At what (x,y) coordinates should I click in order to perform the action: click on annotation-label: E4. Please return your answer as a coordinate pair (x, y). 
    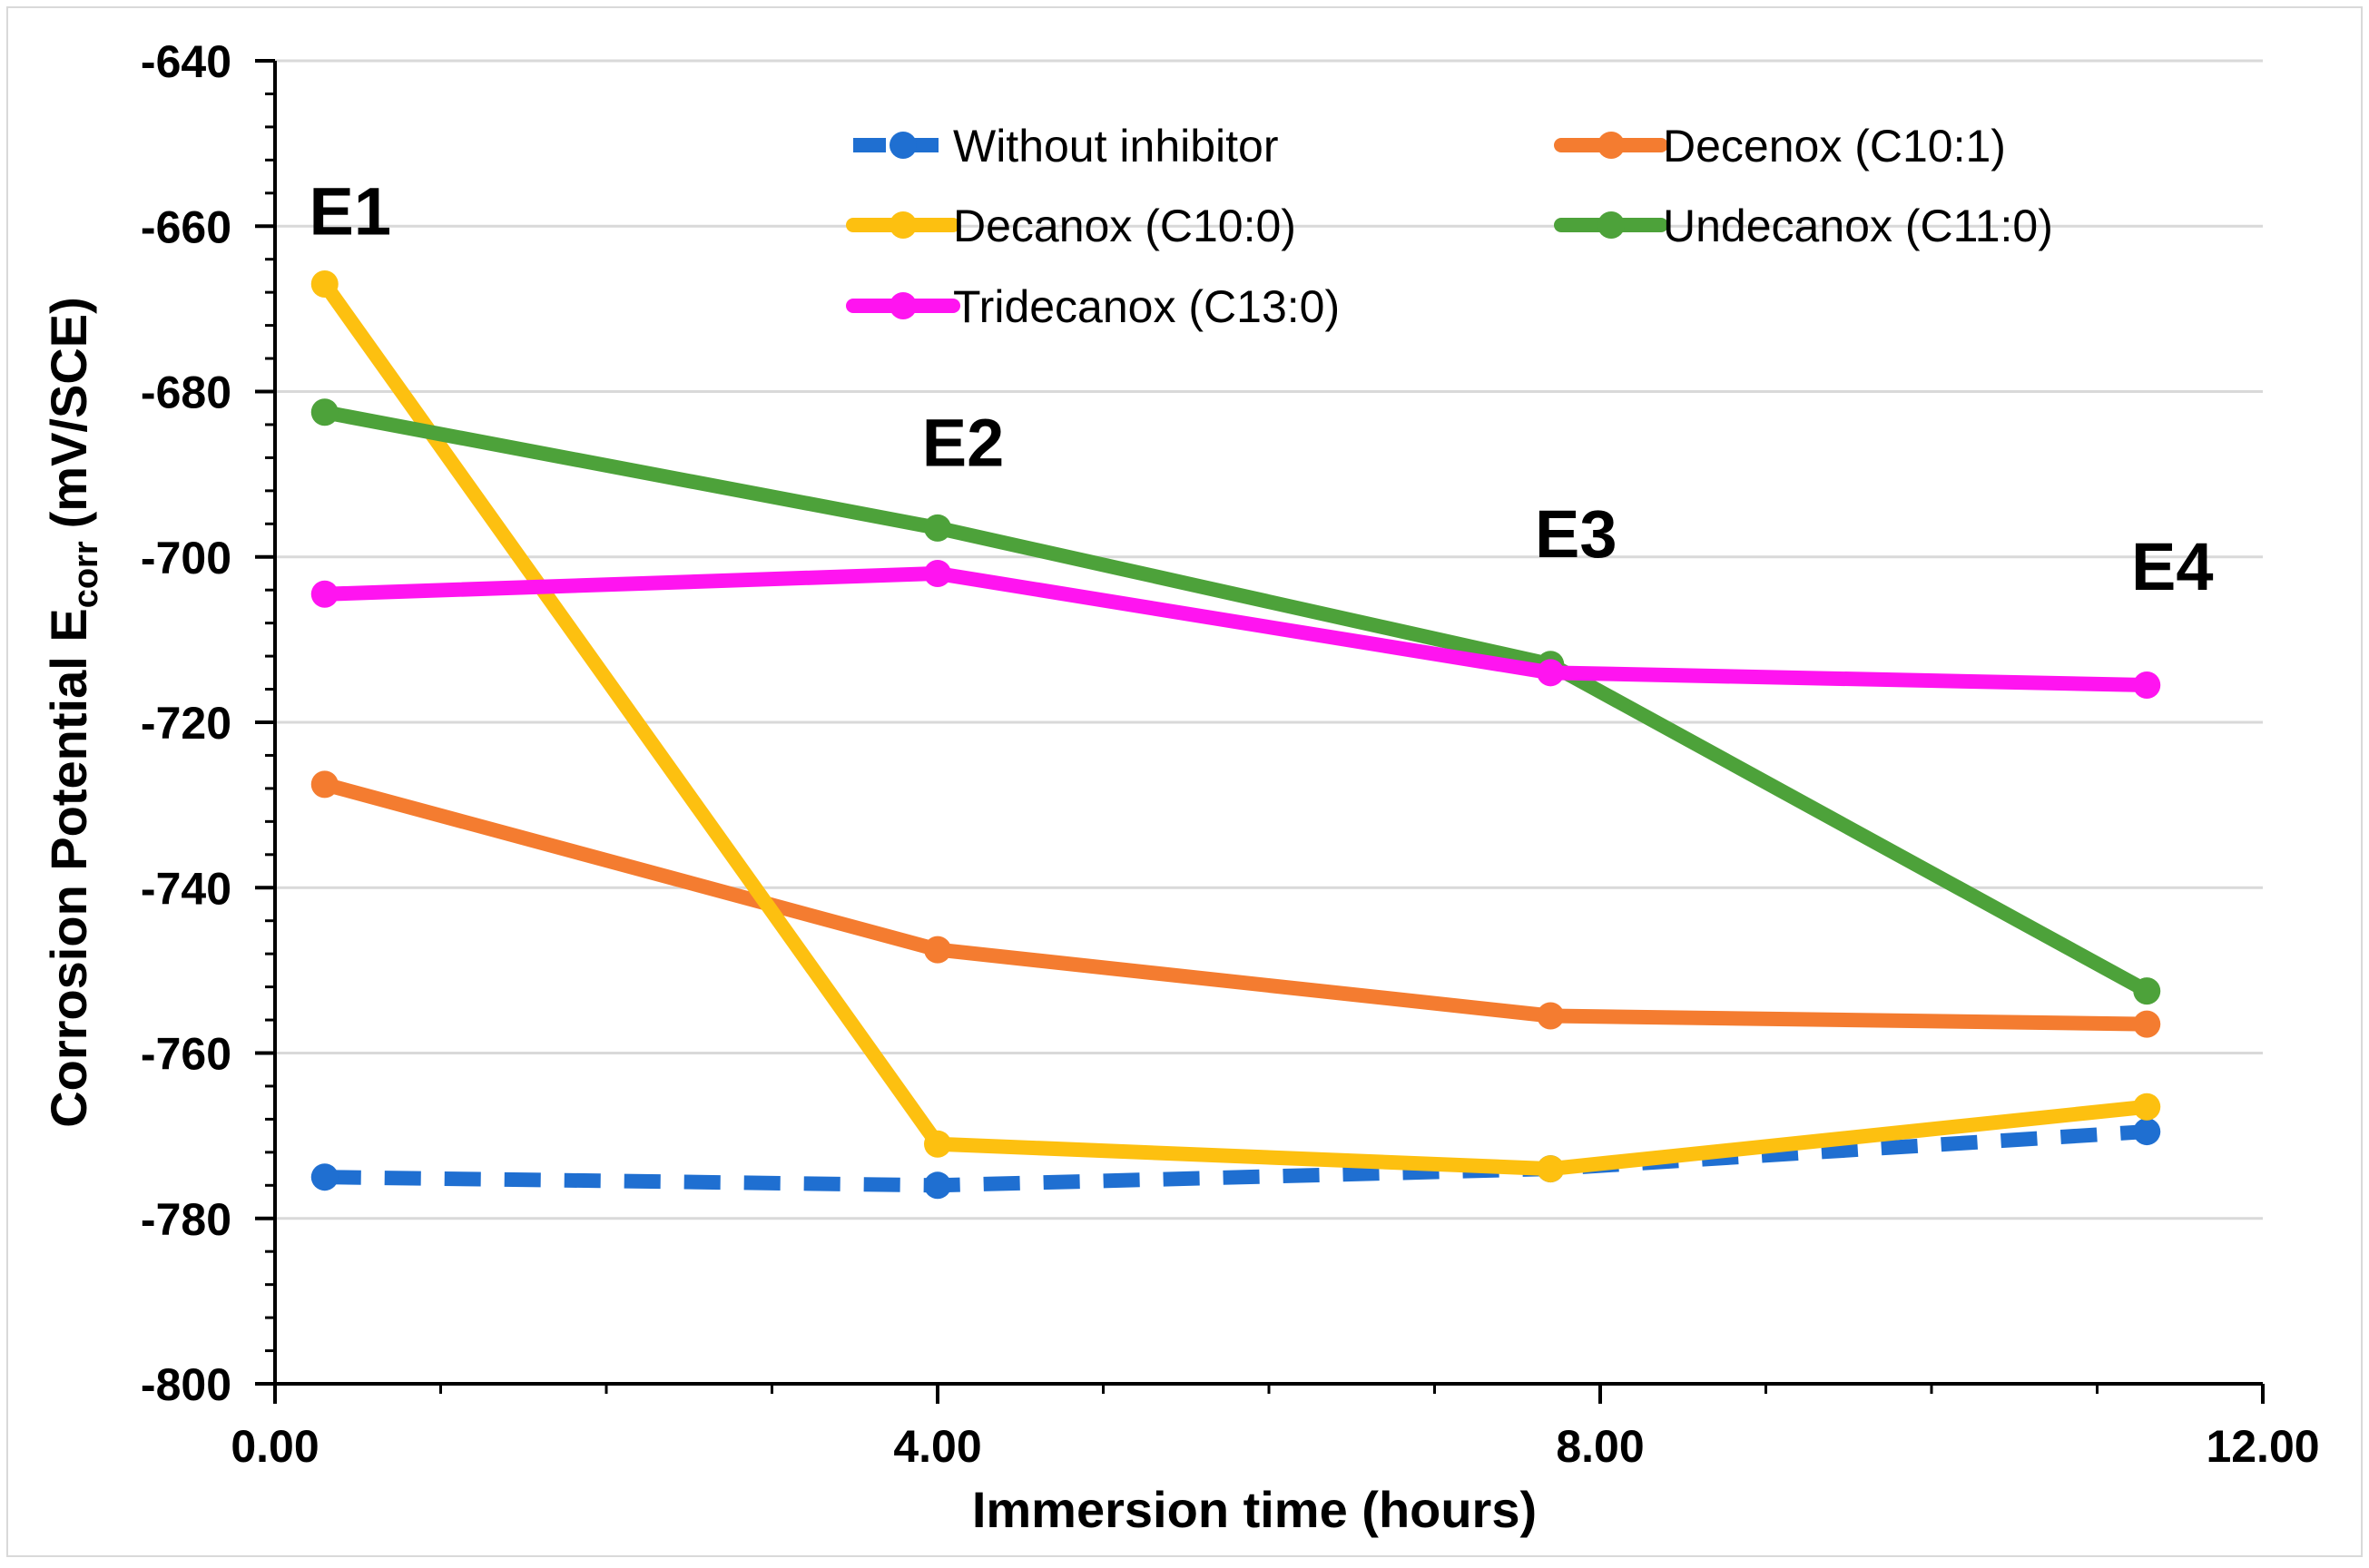
    Looking at the image, I should click on (2172, 566).